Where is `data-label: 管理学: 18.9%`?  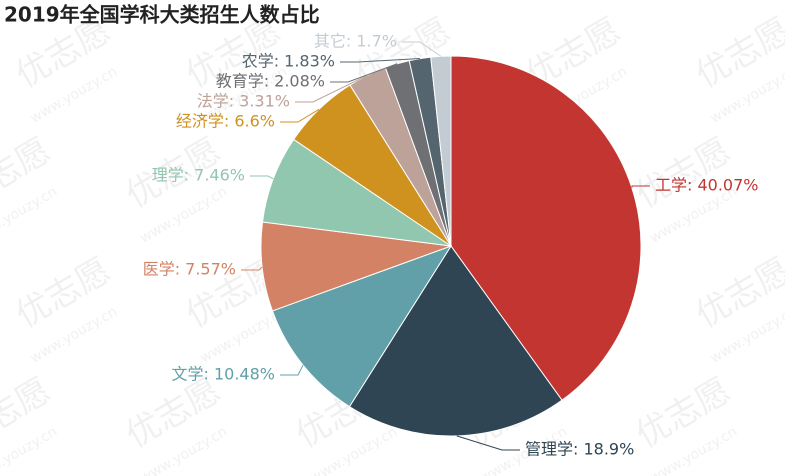
data-label: 管理学: 18.9% is located at coordinates (579, 449).